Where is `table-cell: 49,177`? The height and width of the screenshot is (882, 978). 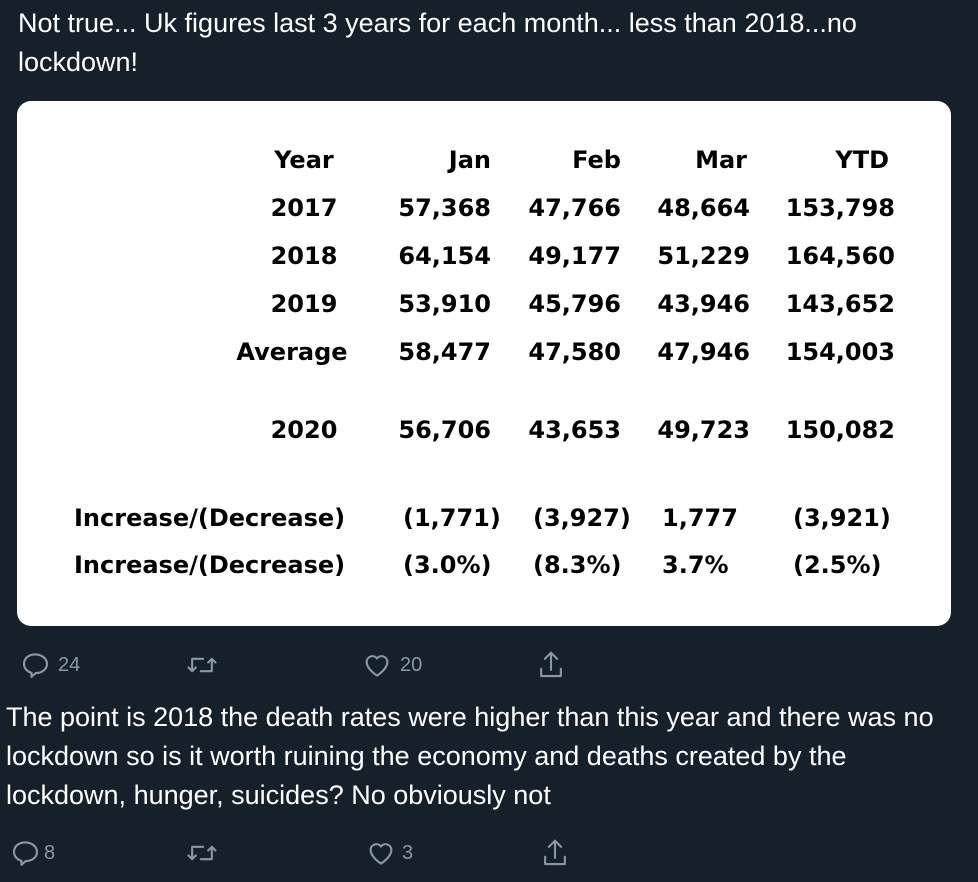
table-cell: 49,177 is located at coordinates (574, 256).